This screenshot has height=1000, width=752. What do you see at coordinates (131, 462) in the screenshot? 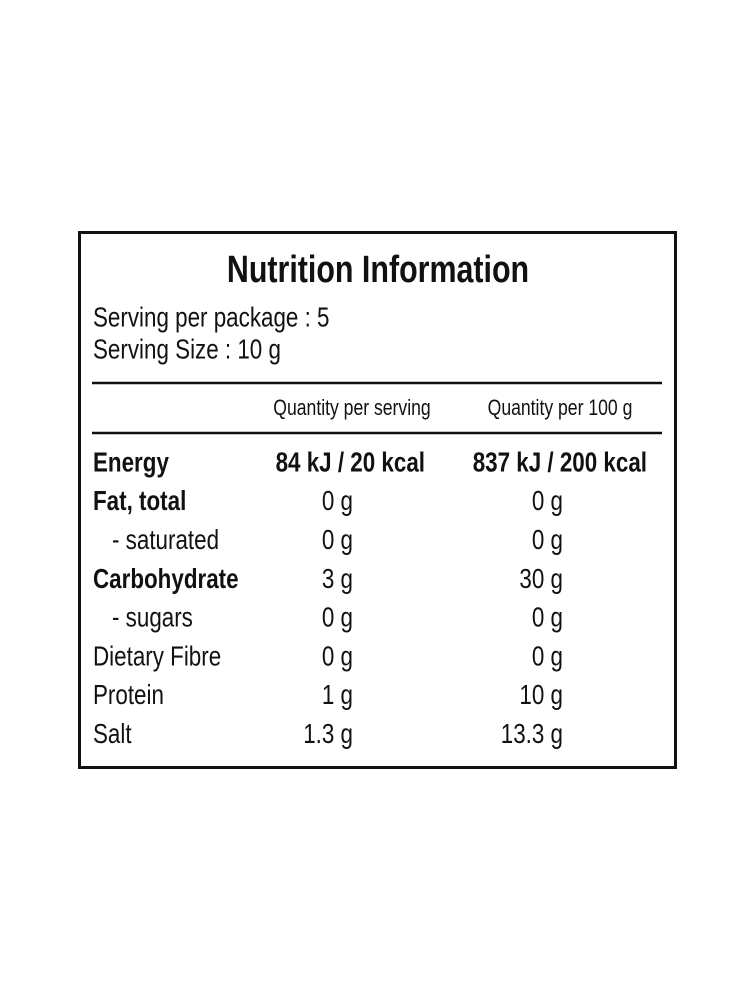
I see `nutrient-label: Energy` at bounding box center [131, 462].